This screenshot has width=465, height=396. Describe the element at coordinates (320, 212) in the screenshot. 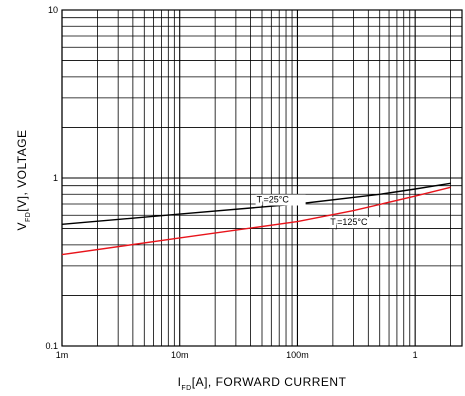

I see `curve-annotations: Tj=25°C Tj=125°C` at that location.